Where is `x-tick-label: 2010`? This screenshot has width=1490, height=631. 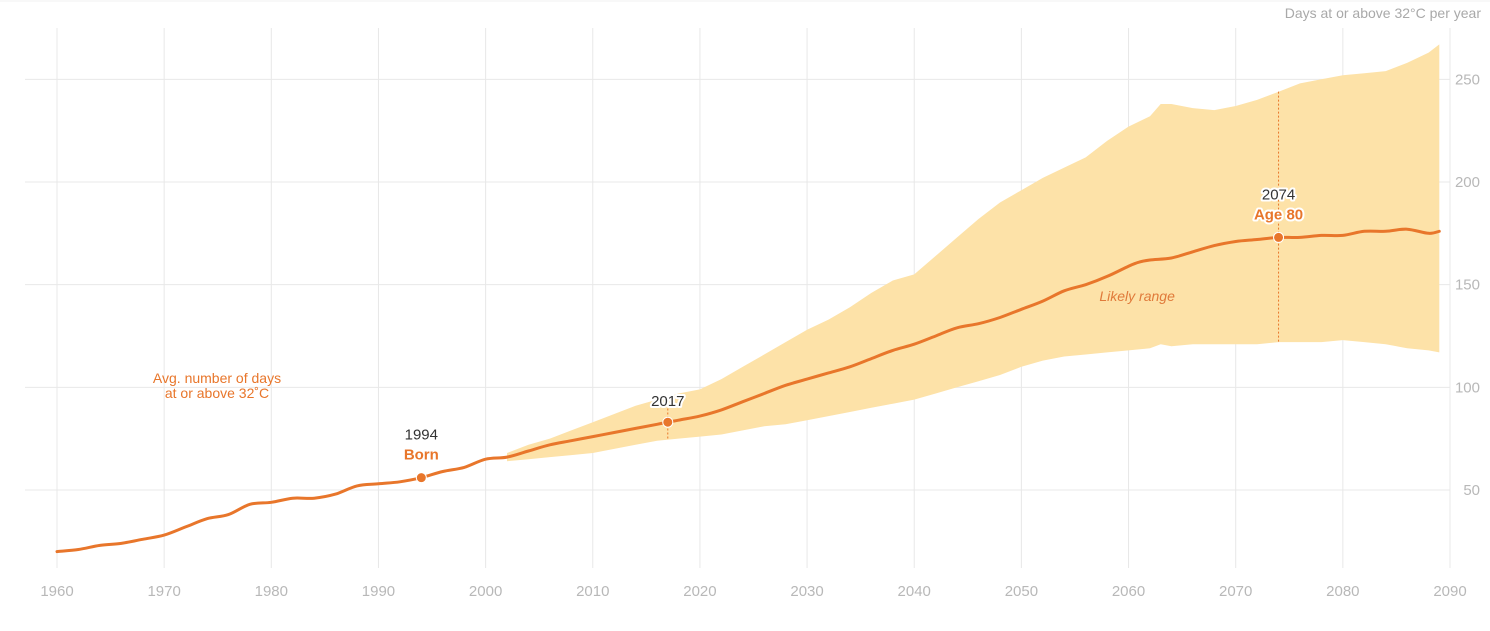
x-tick-label: 2010 is located at coordinates (592, 591).